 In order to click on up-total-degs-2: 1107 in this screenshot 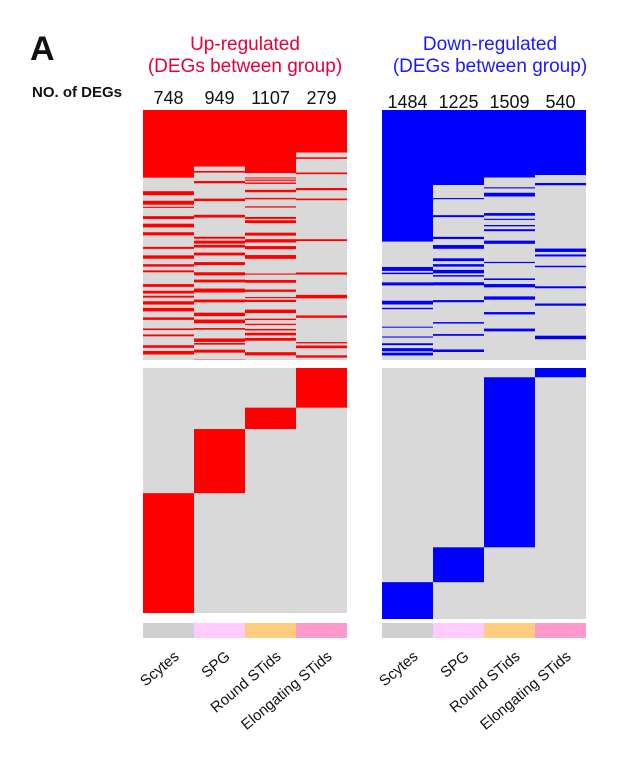, I will do `click(270, 98)`.